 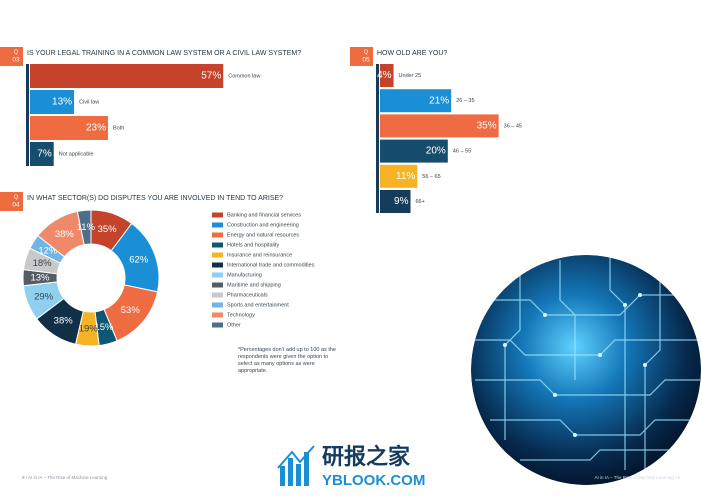 What do you see at coordinates (271, 265) in the screenshot?
I see `legend-label: International trade and commodities` at bounding box center [271, 265].